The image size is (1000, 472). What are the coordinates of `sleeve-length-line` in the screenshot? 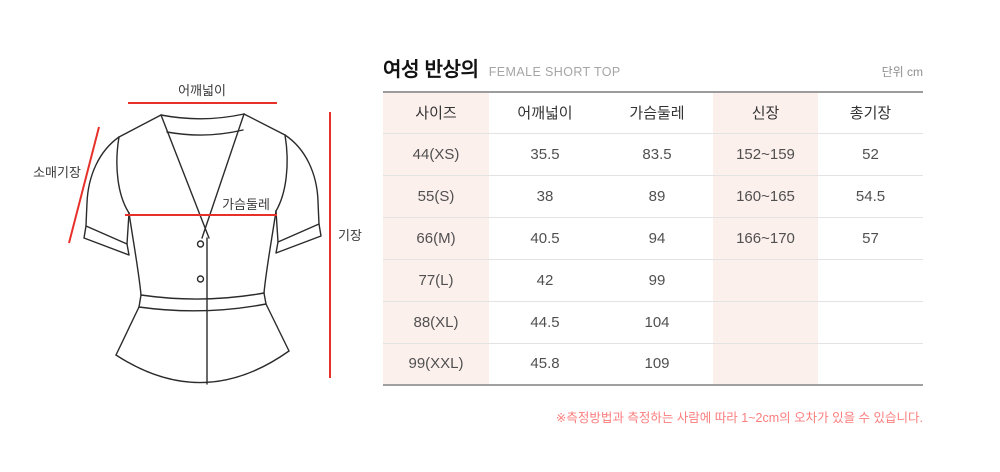 It's located at (84, 185).